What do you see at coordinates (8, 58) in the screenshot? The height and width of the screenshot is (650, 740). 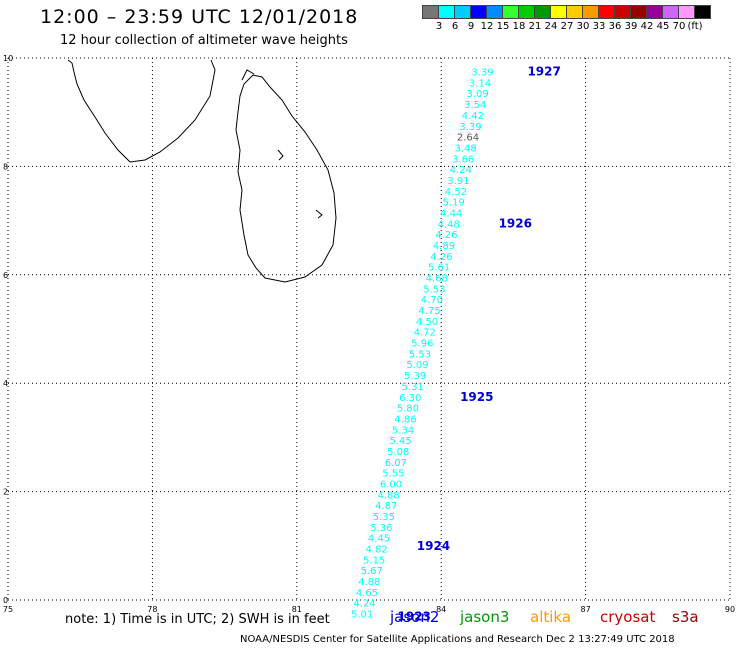 I see `y-tick-label: 10` at bounding box center [8, 58].